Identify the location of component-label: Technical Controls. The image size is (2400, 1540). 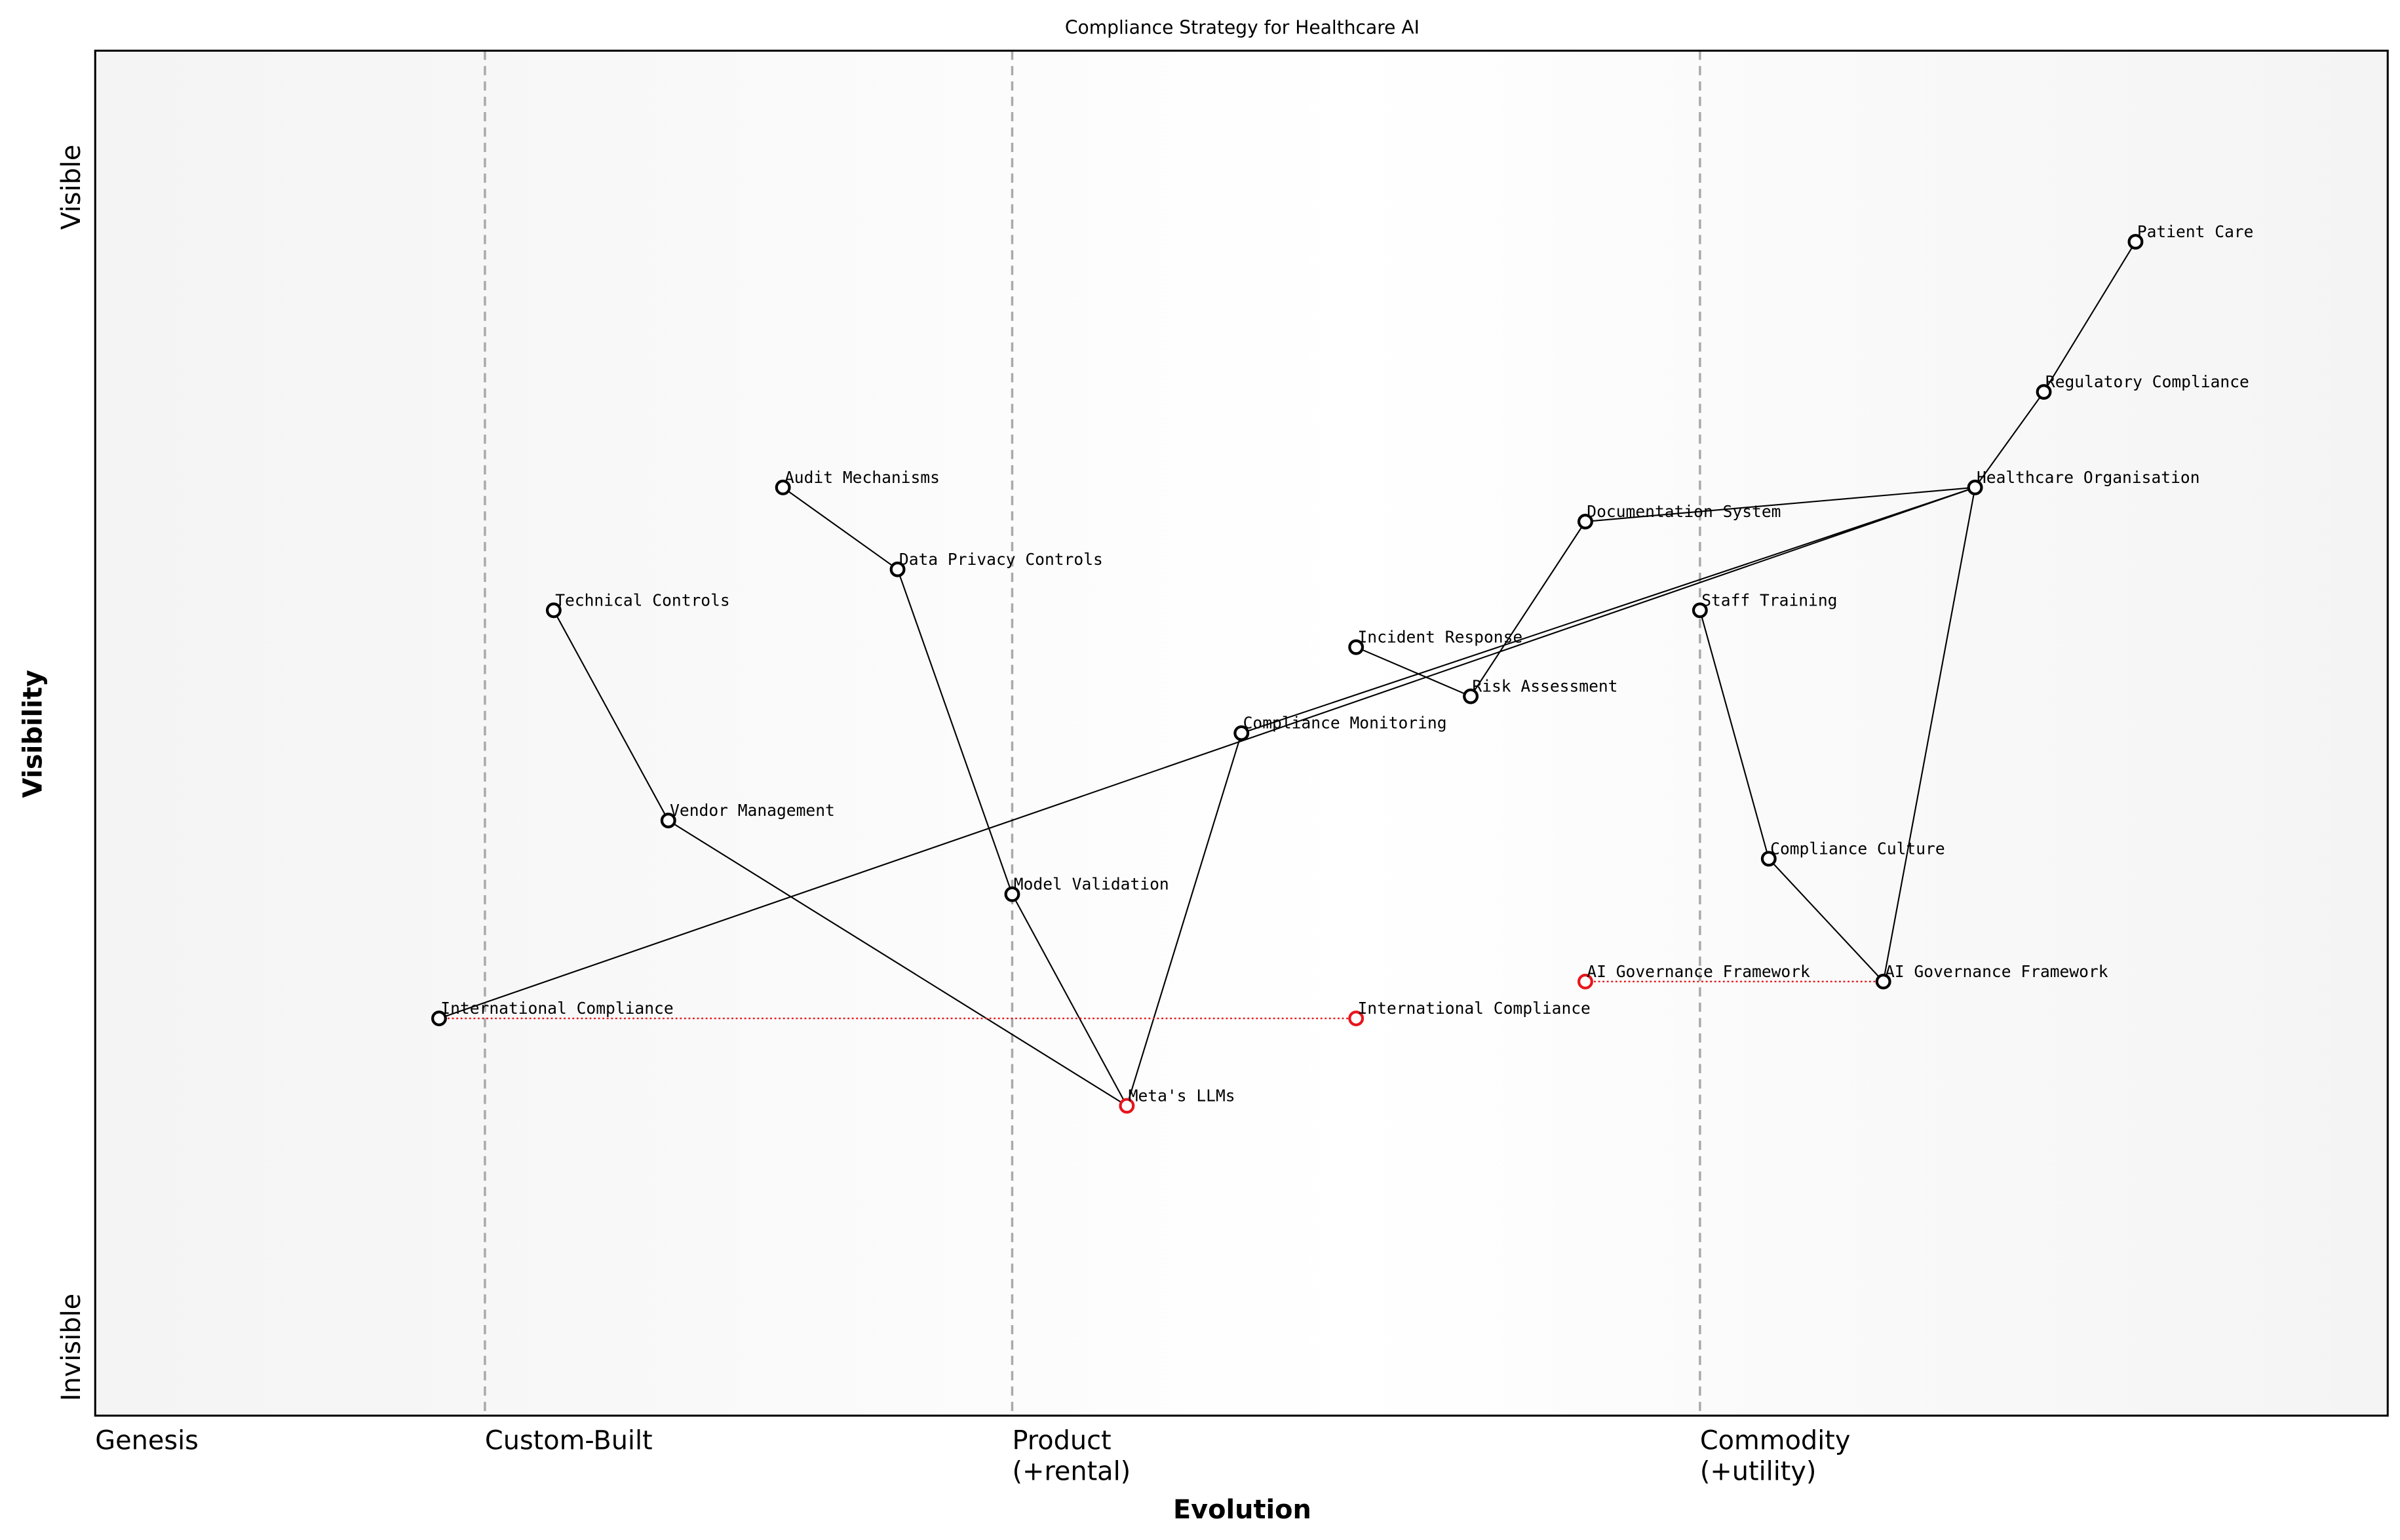
(642, 599).